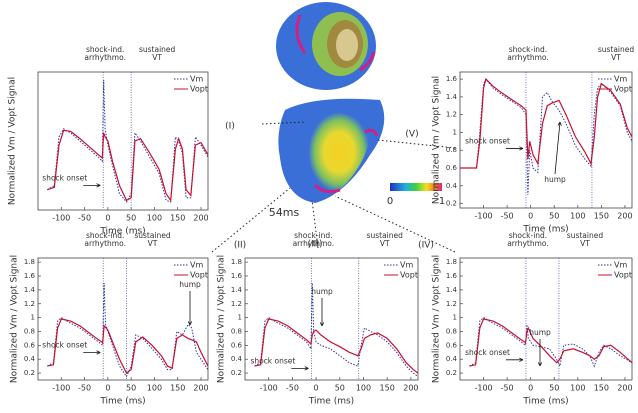  I want to click on panel-label: (II), so click(240, 246).